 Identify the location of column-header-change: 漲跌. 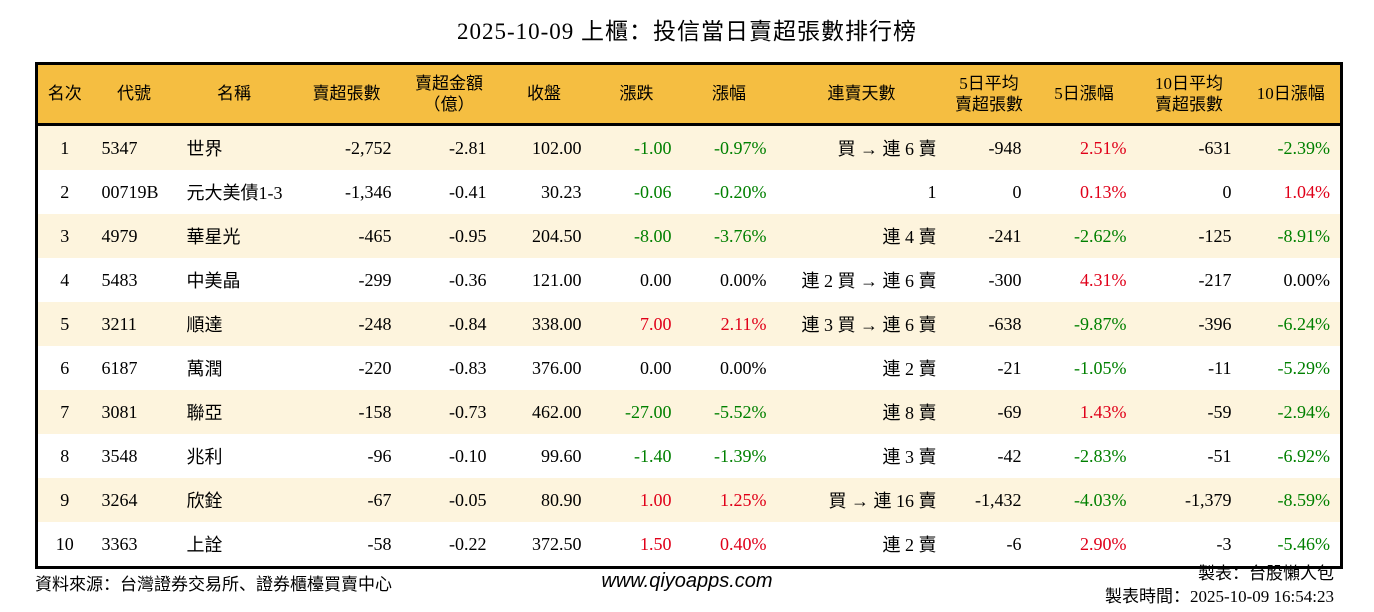
(636, 94).